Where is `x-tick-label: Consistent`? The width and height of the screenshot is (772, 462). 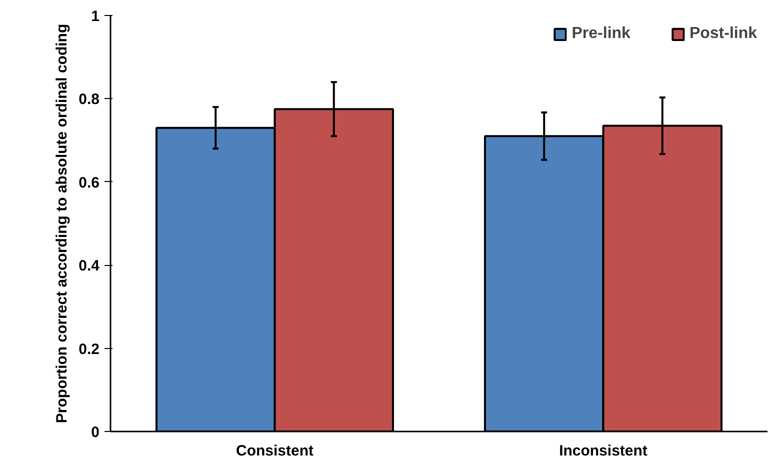
x-tick-label: Consistent is located at coordinates (275, 451).